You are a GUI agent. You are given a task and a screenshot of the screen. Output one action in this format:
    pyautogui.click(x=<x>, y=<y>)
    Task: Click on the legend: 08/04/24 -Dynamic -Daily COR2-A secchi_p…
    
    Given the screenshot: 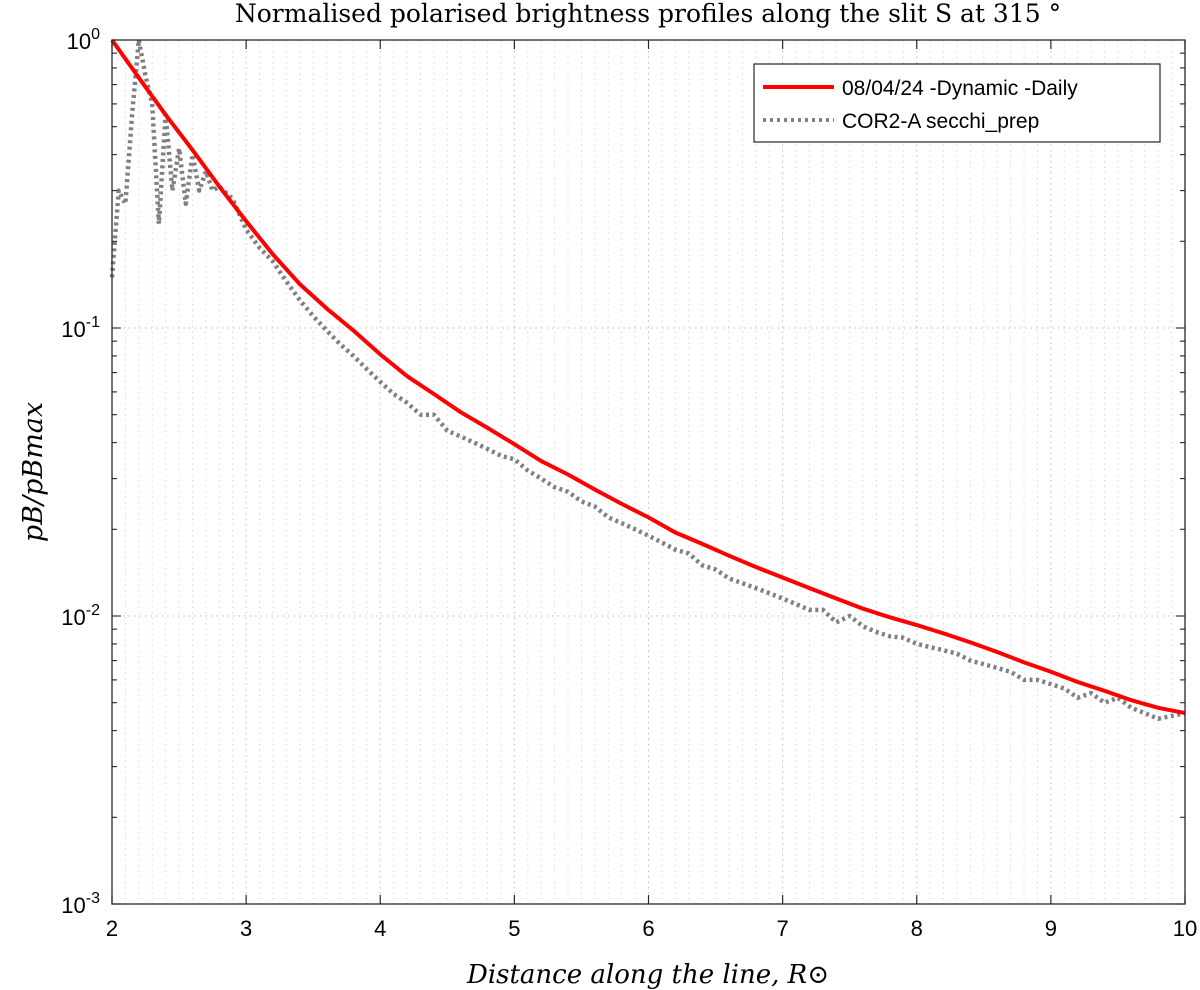 What is the action you would take?
    pyautogui.click(x=957, y=103)
    